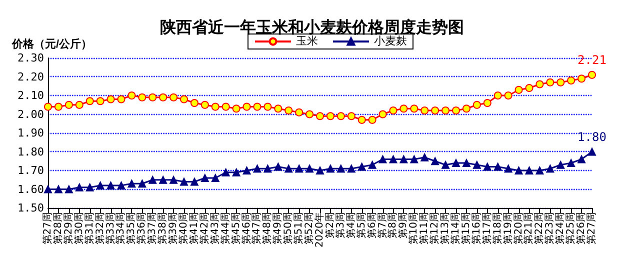 The width and height of the screenshot is (624, 264). What do you see at coordinates (214, 228) in the screenshot?
I see `x-tick-label: 第43周` at bounding box center [214, 228].